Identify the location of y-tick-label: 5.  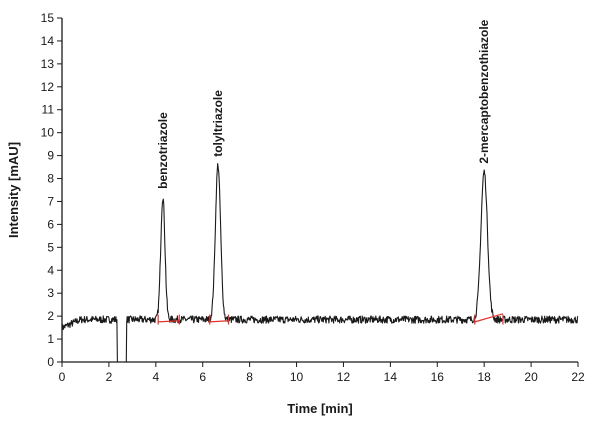
(50, 247).